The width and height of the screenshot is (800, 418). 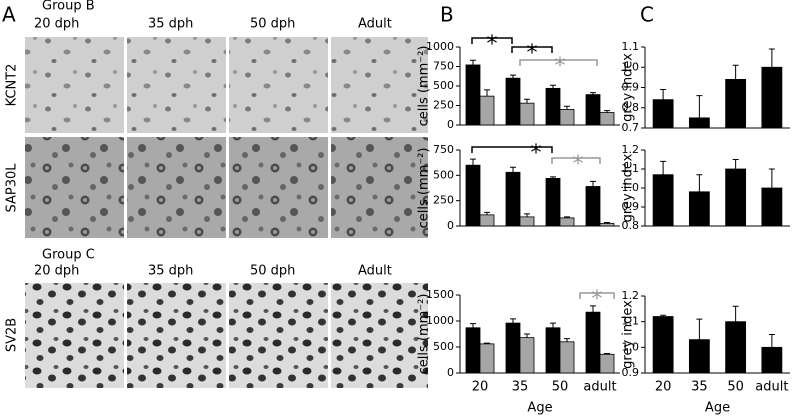 I want to click on y-tick-label: 0.7, so click(x=631, y=127).